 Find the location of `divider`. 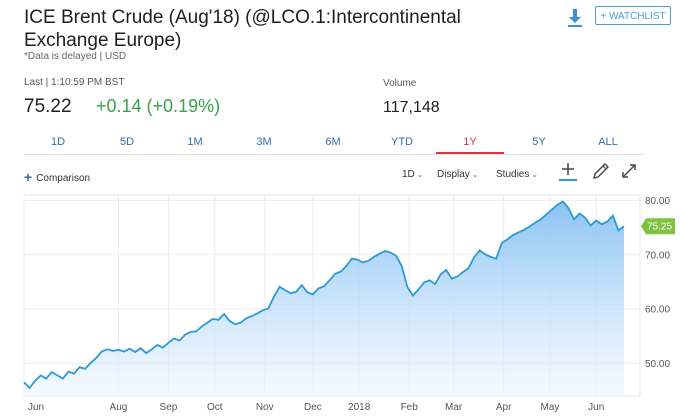

divider is located at coordinates (334, 154).